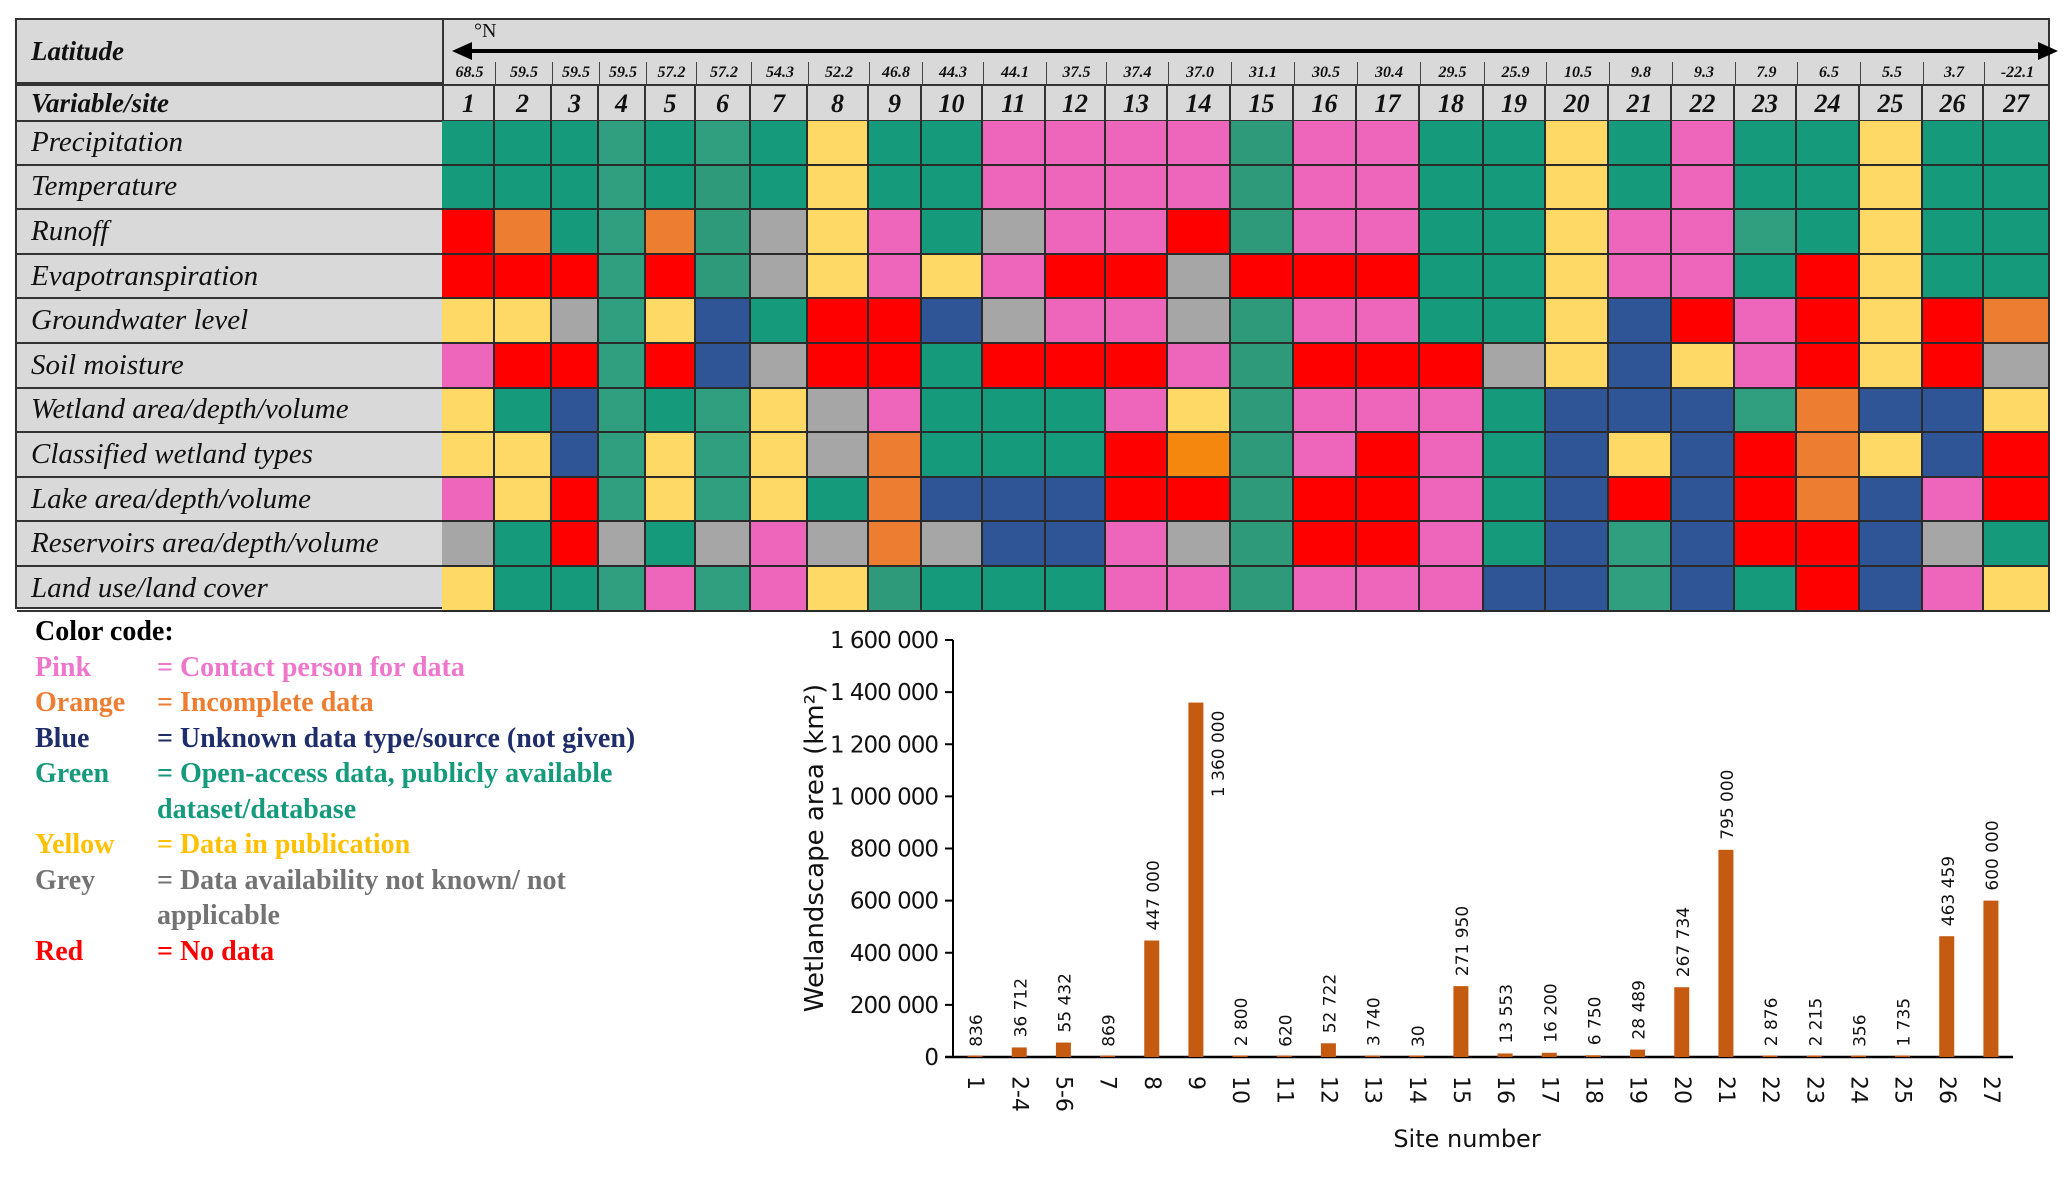 This screenshot has height=1186, width=2067. Describe the element at coordinates (1452, 73) in the screenshot. I see `latitude-value: 29.5` at that location.